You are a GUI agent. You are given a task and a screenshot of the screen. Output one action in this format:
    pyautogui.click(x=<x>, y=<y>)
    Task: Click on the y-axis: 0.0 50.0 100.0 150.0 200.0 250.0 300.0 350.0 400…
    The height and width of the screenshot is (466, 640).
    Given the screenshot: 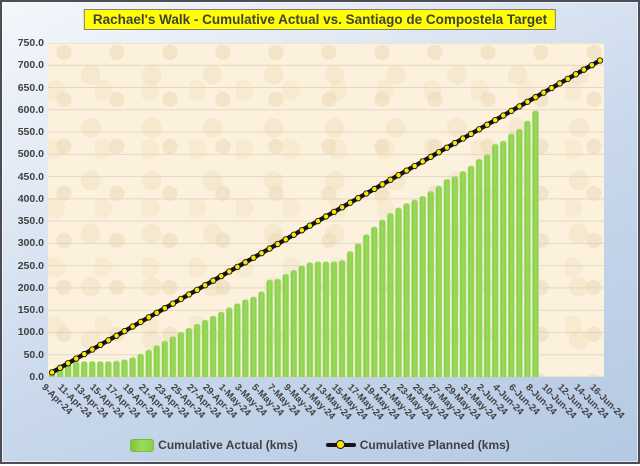 What is the action you would take?
    pyautogui.click(x=23, y=234)
    